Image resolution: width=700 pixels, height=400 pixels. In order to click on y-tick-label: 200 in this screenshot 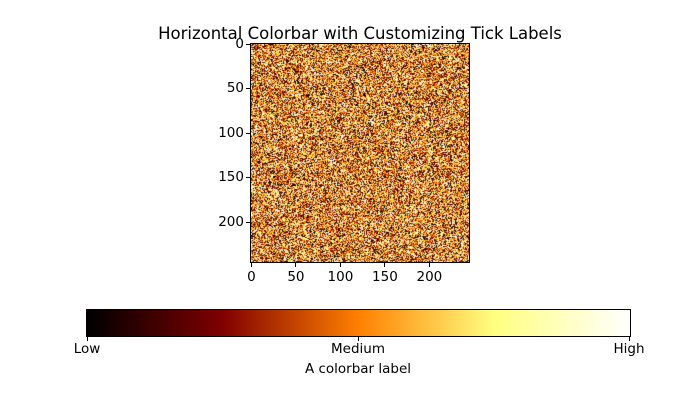, I will do `click(231, 221)`.